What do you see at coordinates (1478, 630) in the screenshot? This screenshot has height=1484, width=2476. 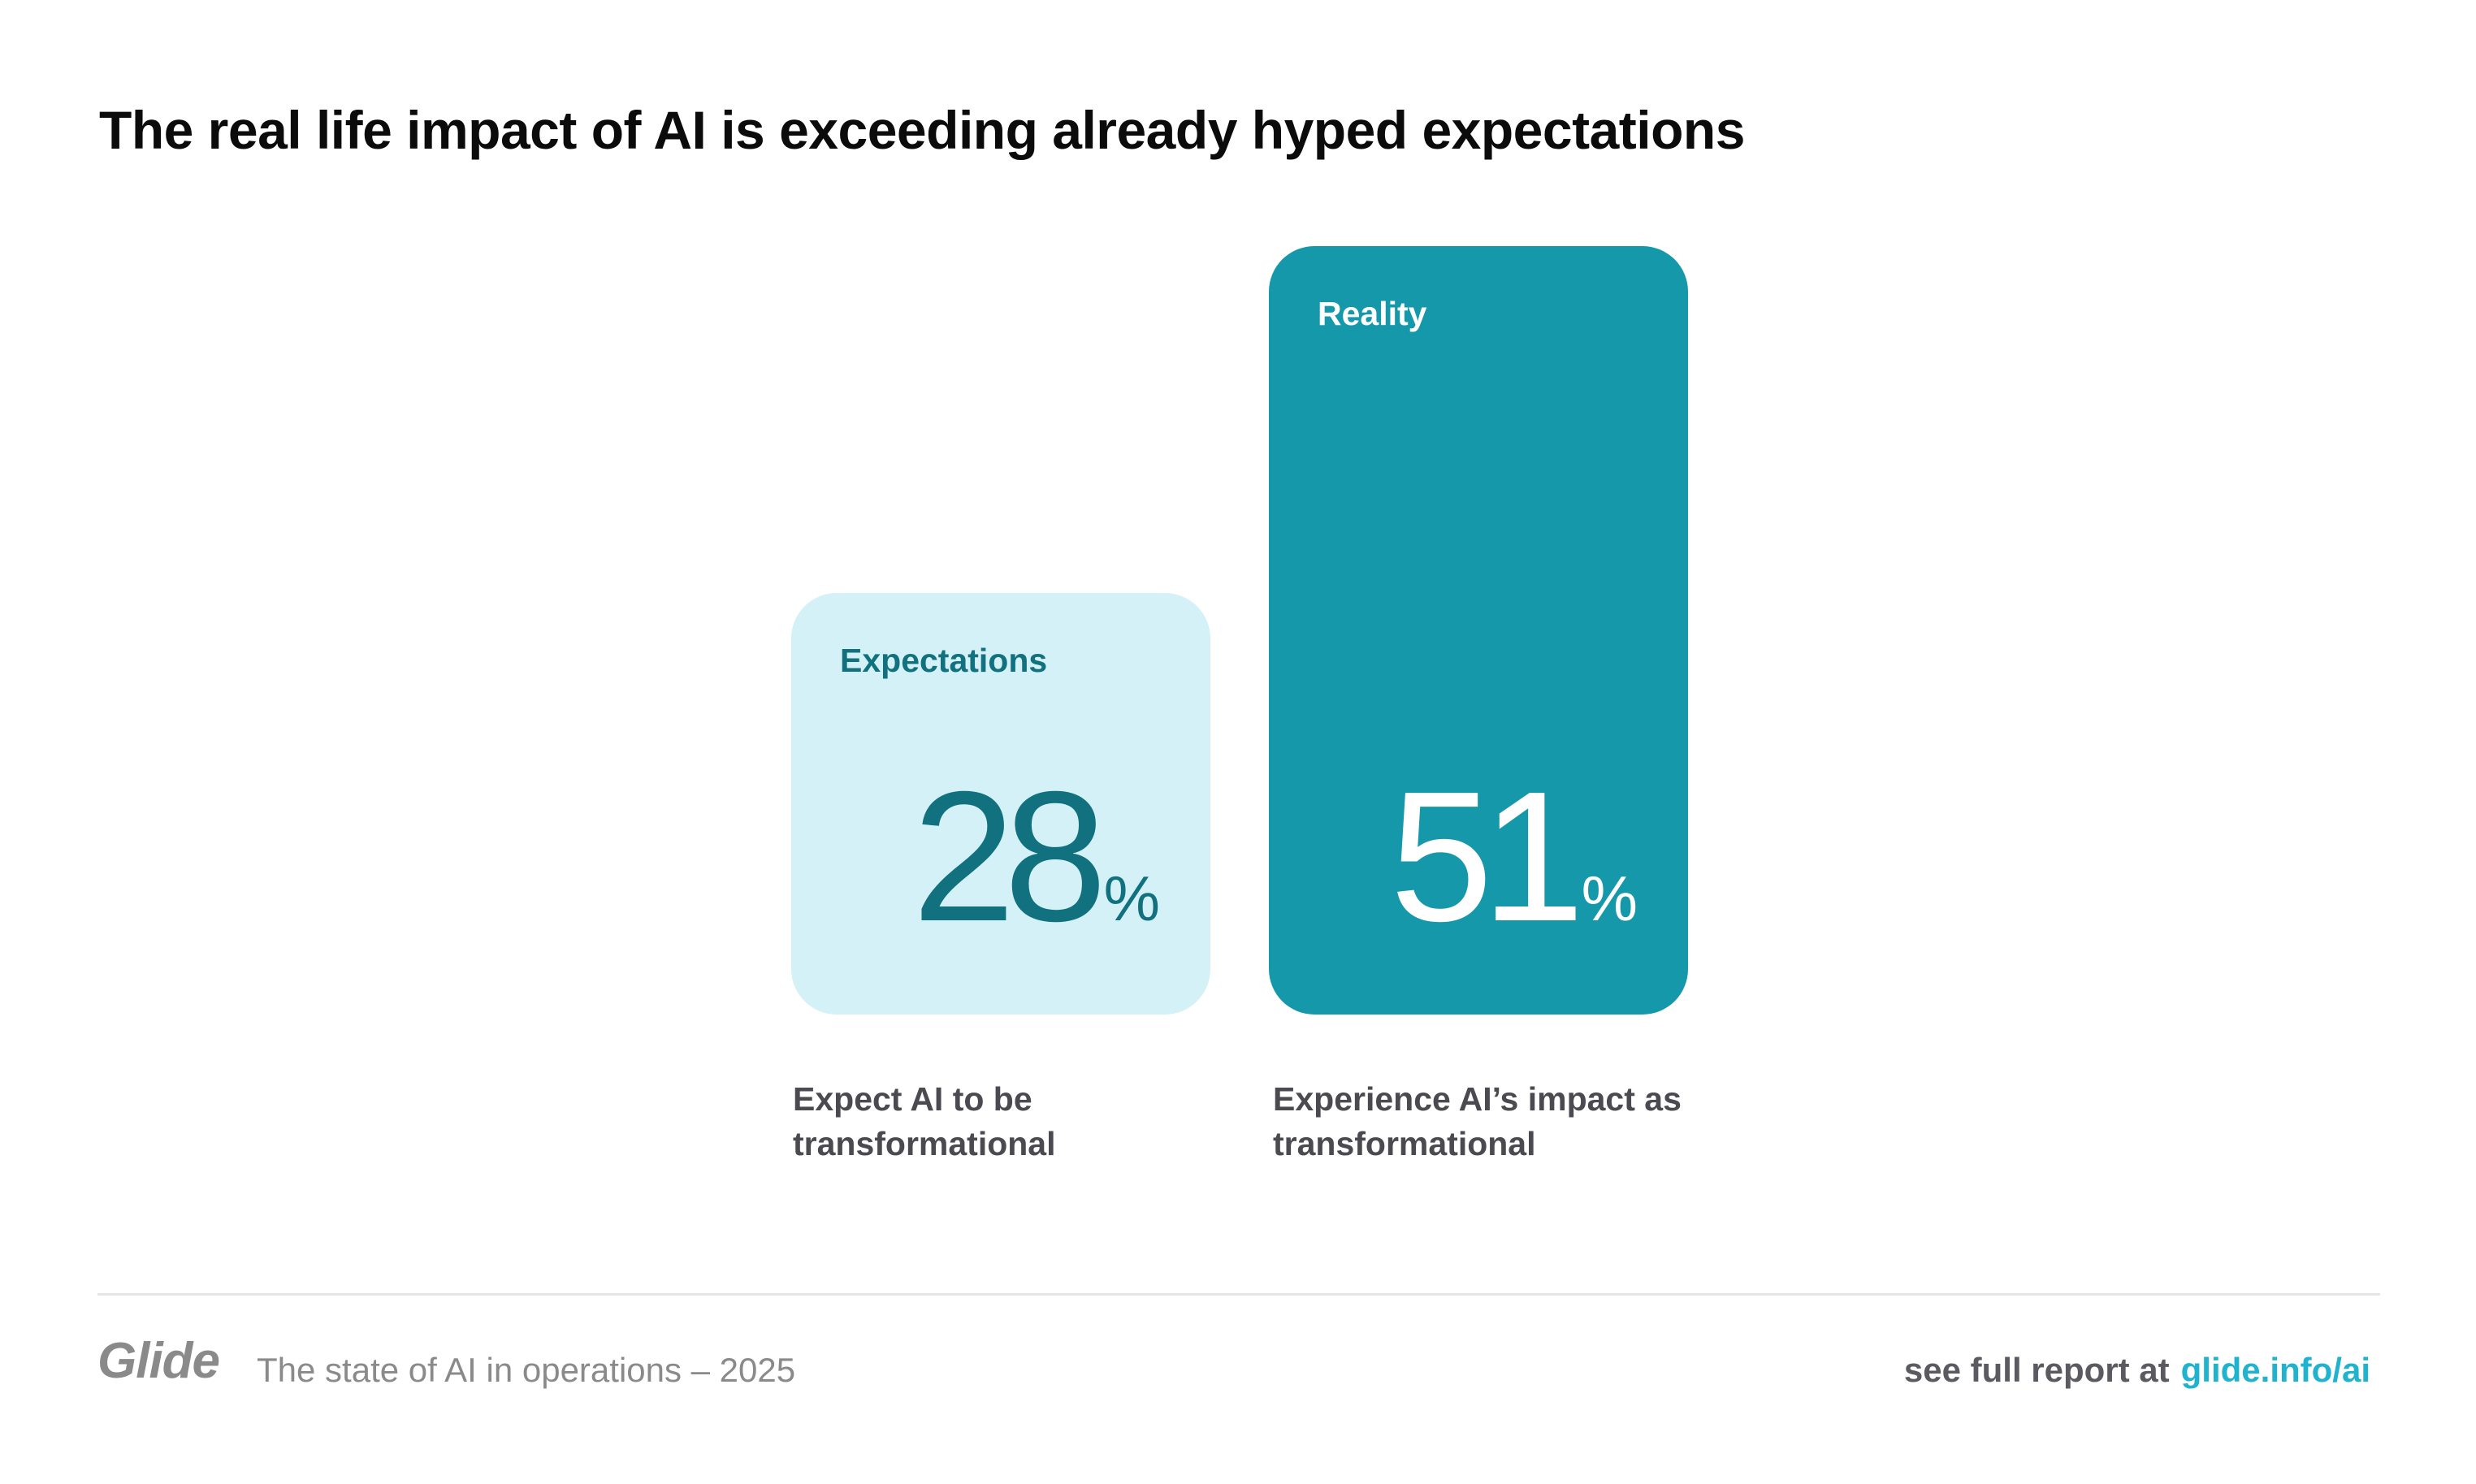 I see `bar-reality: Reality 51%` at bounding box center [1478, 630].